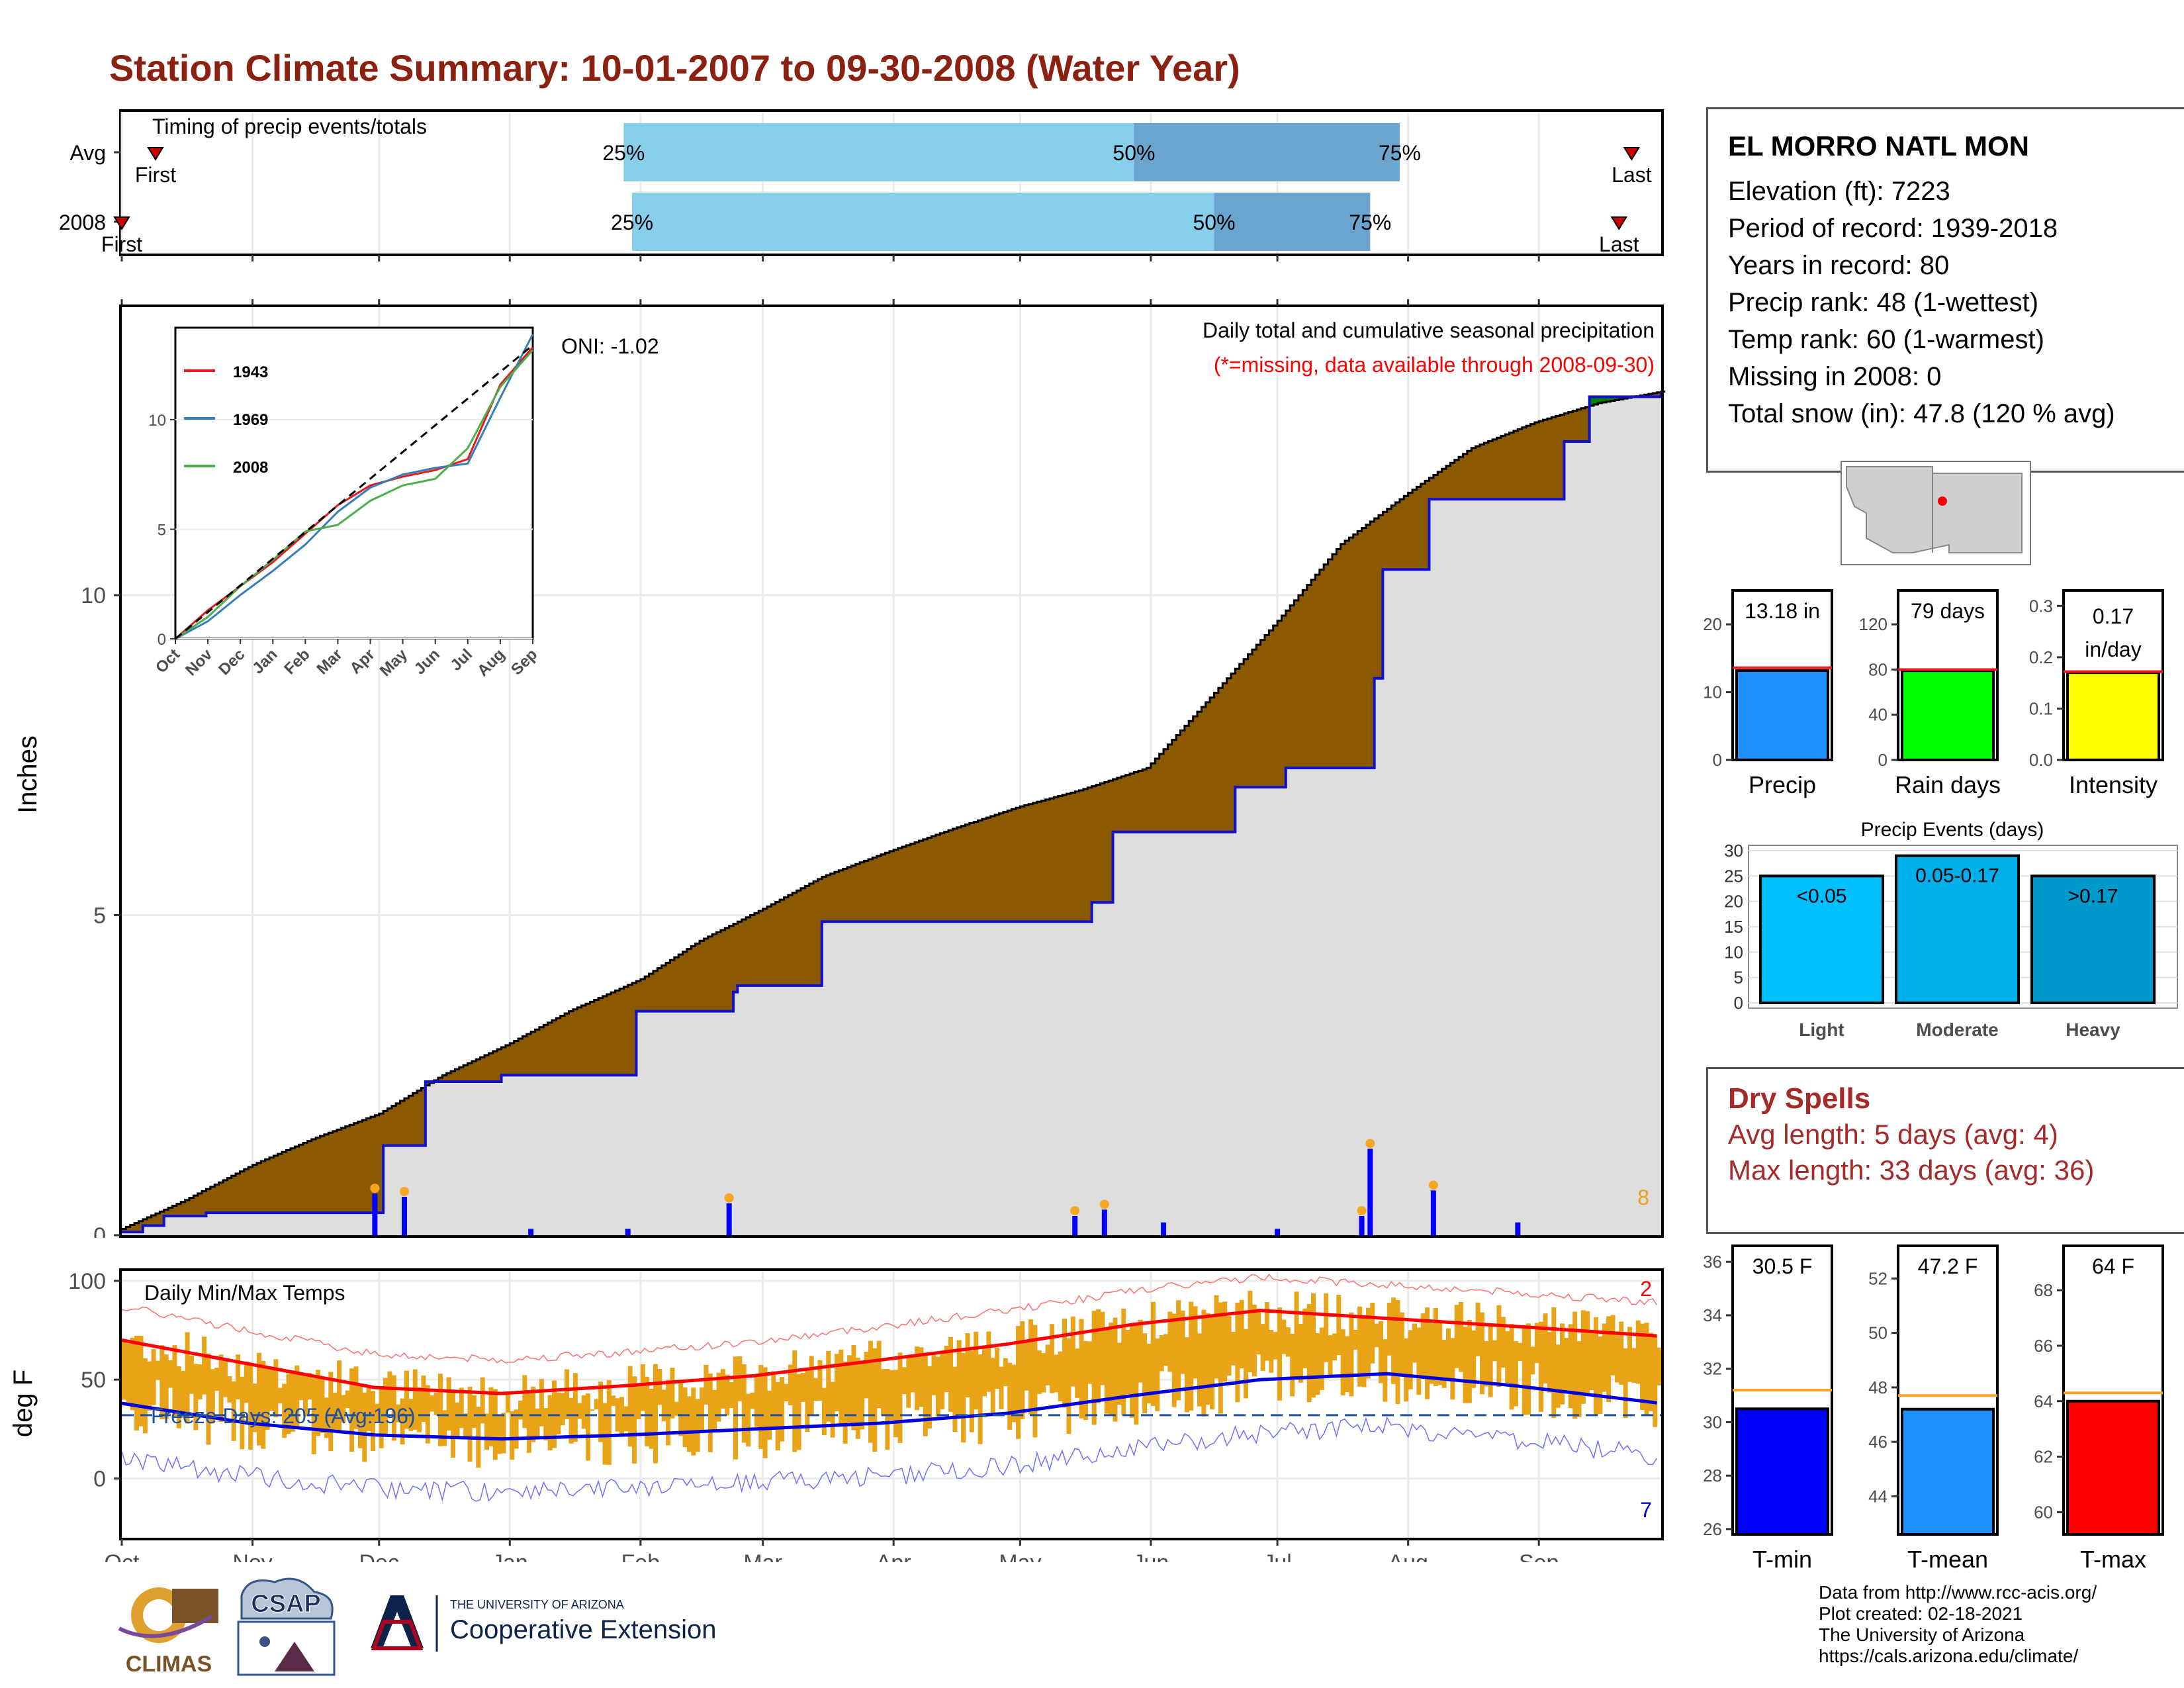  I want to click on temp-ytick-label: 50, so click(93, 1380).